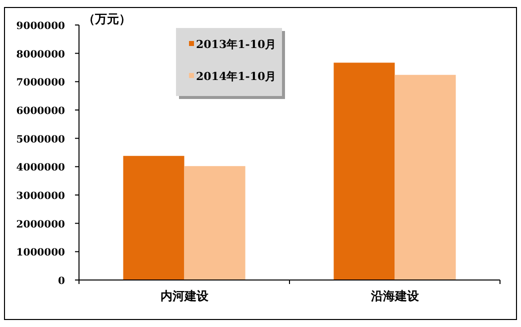 This screenshot has width=521, height=327. Describe the element at coordinates (107, 19) in the screenshot. I see `y-axis-title: （万元）` at that location.